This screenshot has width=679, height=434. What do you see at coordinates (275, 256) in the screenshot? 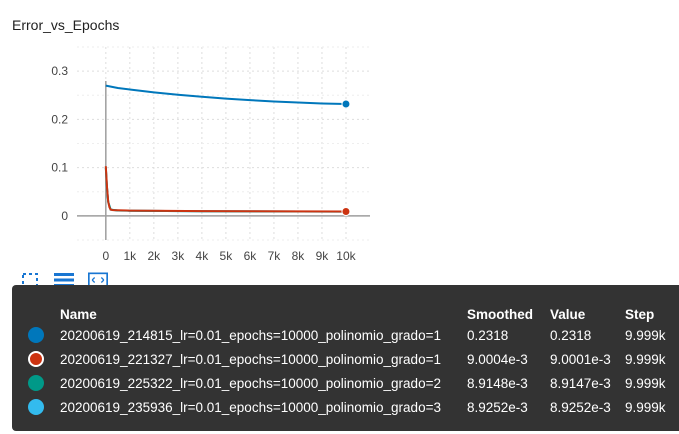
I see `x-tick-label: 7k` at bounding box center [275, 256].